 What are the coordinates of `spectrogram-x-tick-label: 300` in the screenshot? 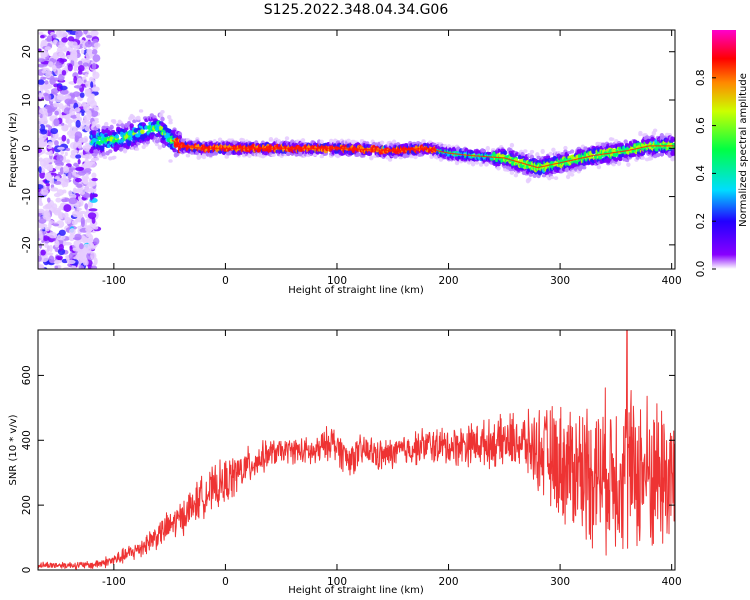 It's located at (560, 281).